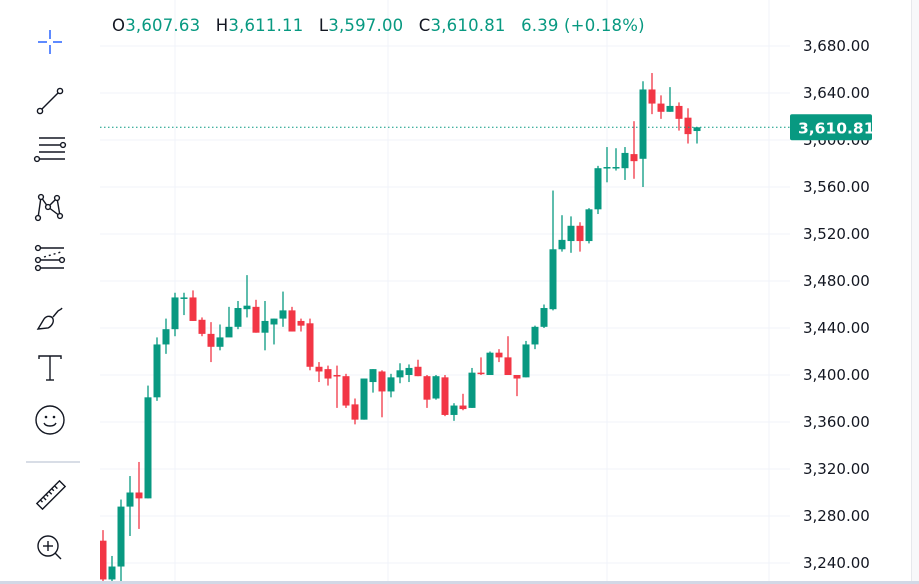 Image resolution: width=919 pixels, height=584 pixels. What do you see at coordinates (50, 368) in the screenshot?
I see `text-tool` at bounding box center [50, 368].